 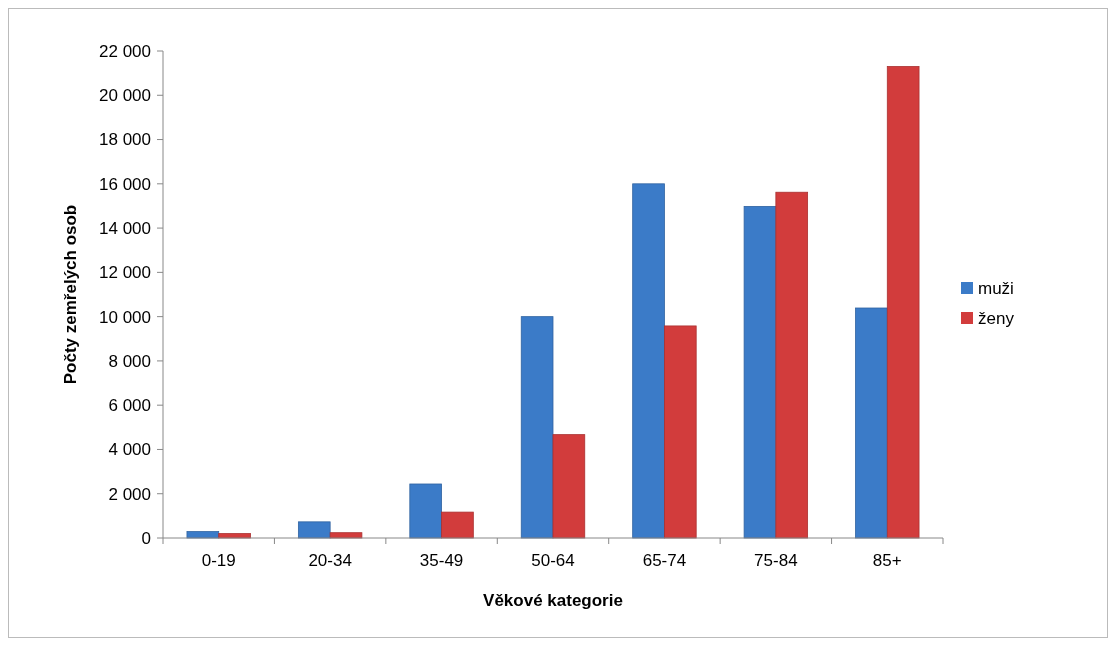 I want to click on y-tick-label: 18 000, so click(x=125, y=140).